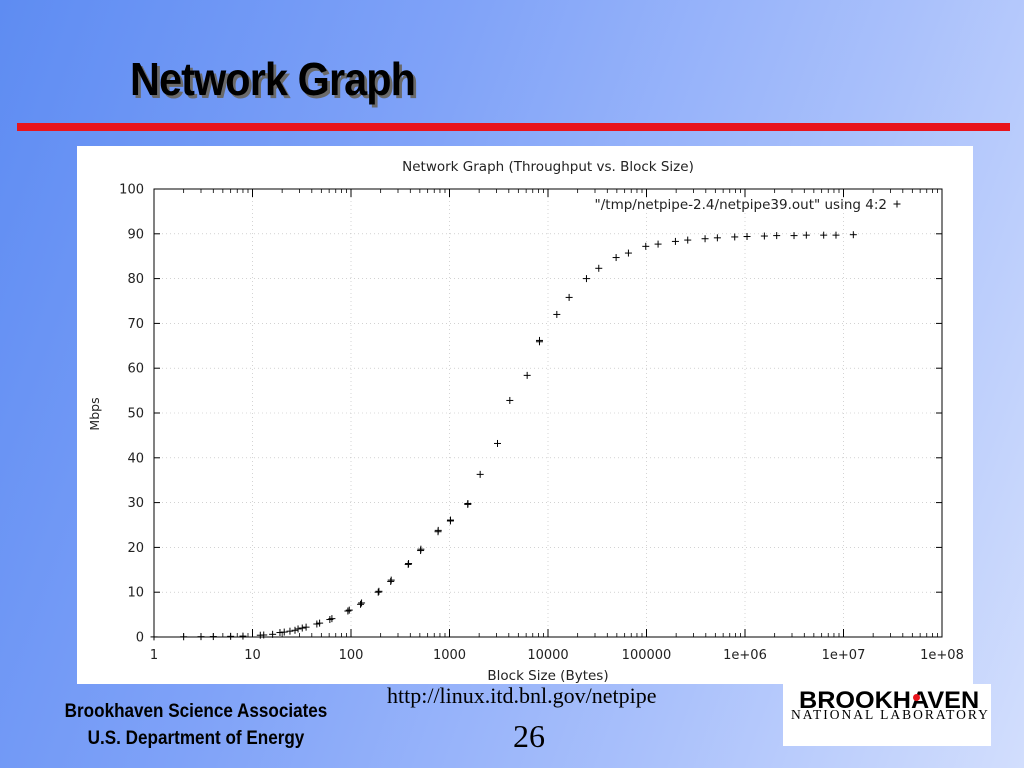 Image resolution: width=1024 pixels, height=768 pixels. What do you see at coordinates (547, 676) in the screenshot?
I see `x-axis-label: Block Size (Bytes)` at bounding box center [547, 676].